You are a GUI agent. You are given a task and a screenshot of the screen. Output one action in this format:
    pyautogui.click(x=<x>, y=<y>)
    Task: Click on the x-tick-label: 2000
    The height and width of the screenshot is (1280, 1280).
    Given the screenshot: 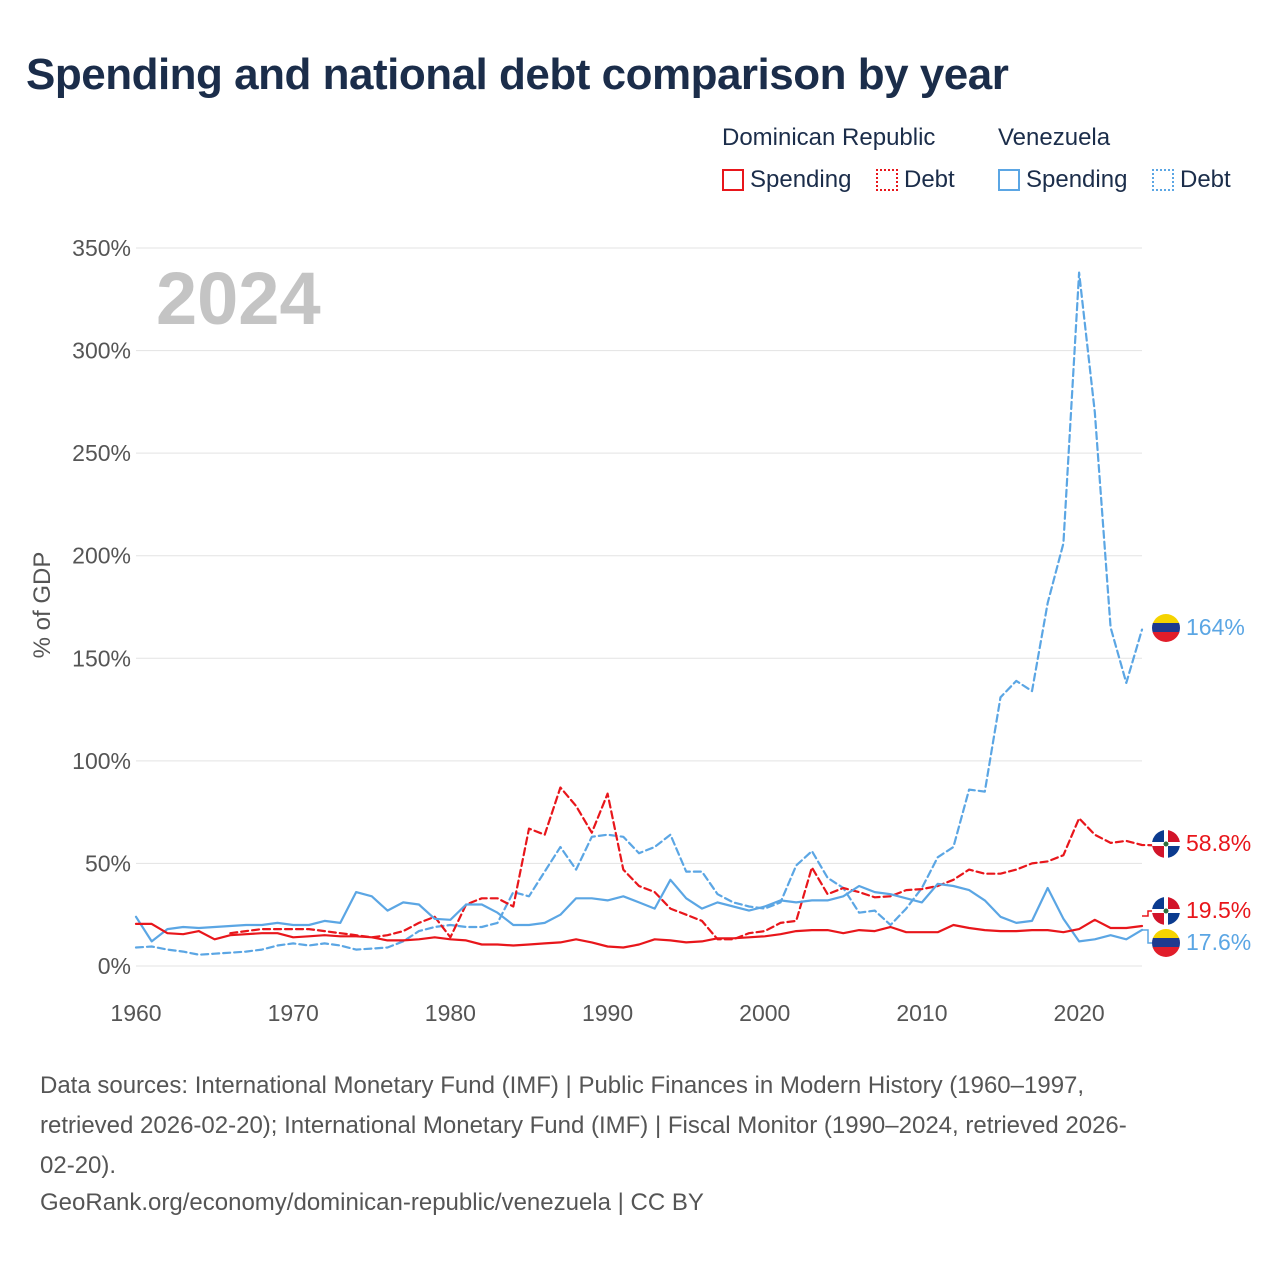 What is the action you would take?
    pyautogui.click(x=764, y=1013)
    